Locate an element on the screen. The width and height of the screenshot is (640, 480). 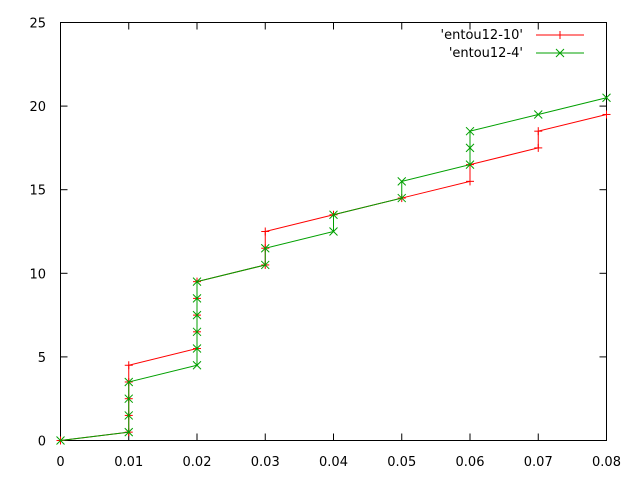
legend-label: 'entou12-4' is located at coordinates (486, 53).